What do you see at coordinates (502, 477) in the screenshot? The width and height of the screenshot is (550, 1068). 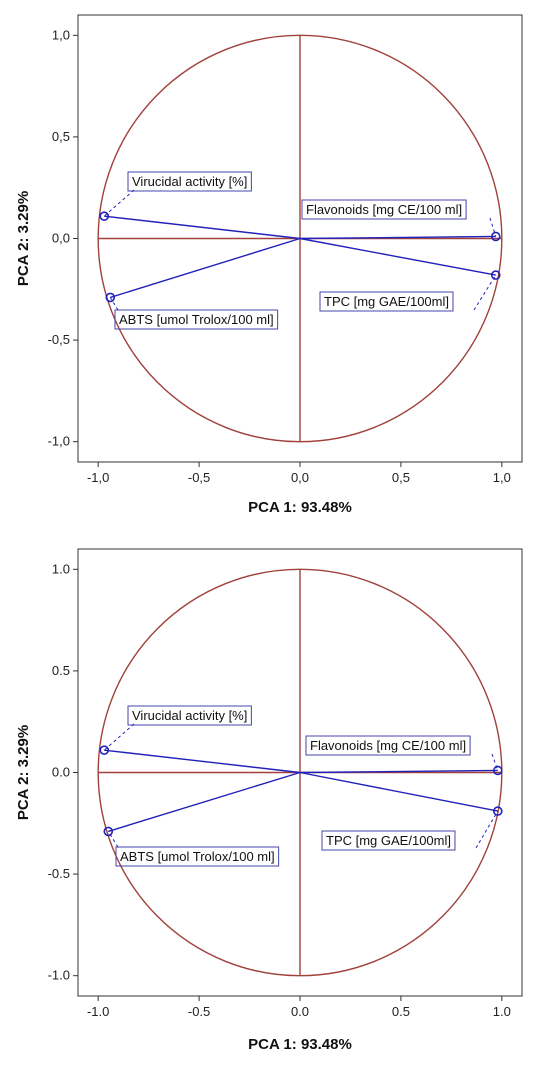 I see `x-tick-label: 1,0` at bounding box center [502, 477].